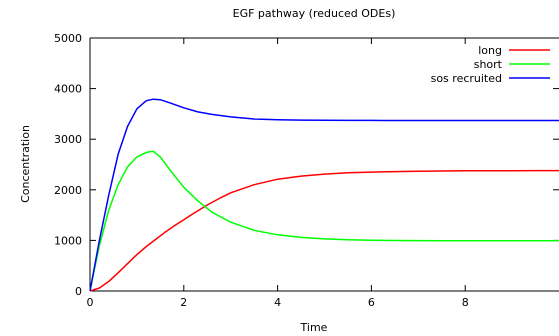  I want to click on legend-label: sos recruited, so click(466, 78).